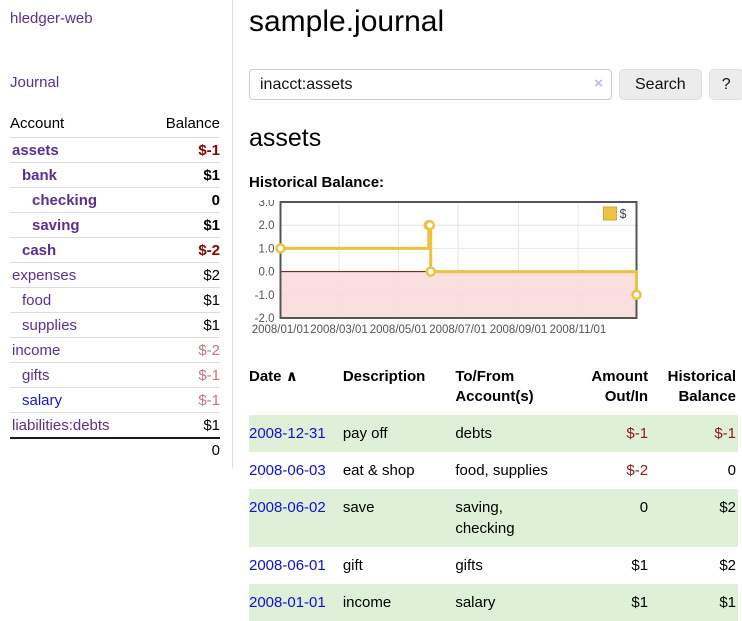 The image size is (742, 621). What do you see at coordinates (727, 602) in the screenshot?
I see `transaction-balance: $1` at bounding box center [727, 602].